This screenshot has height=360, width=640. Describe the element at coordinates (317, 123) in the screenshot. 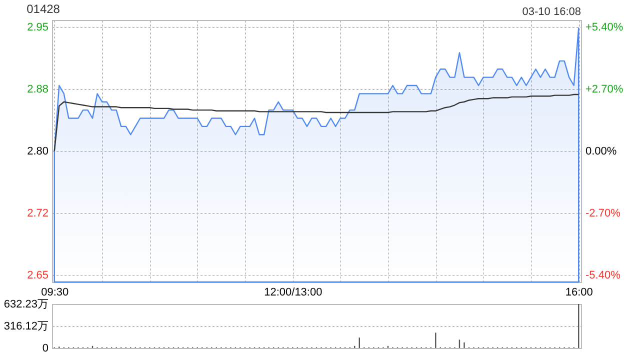

I see `line-series` at that location.